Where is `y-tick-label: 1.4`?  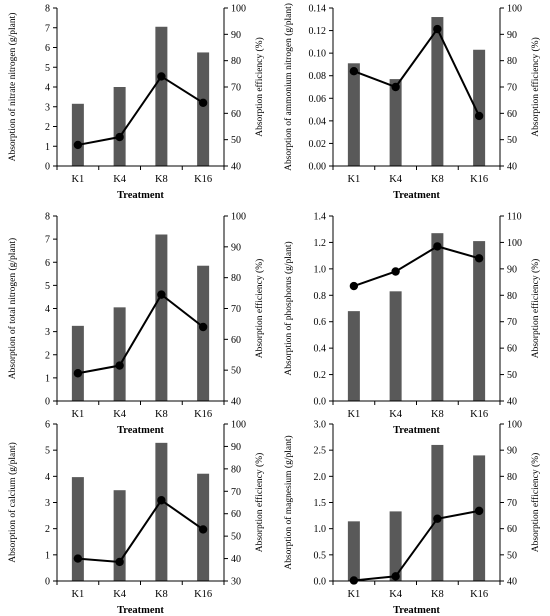 y-tick-label: 1.4 is located at coordinates (320, 217).